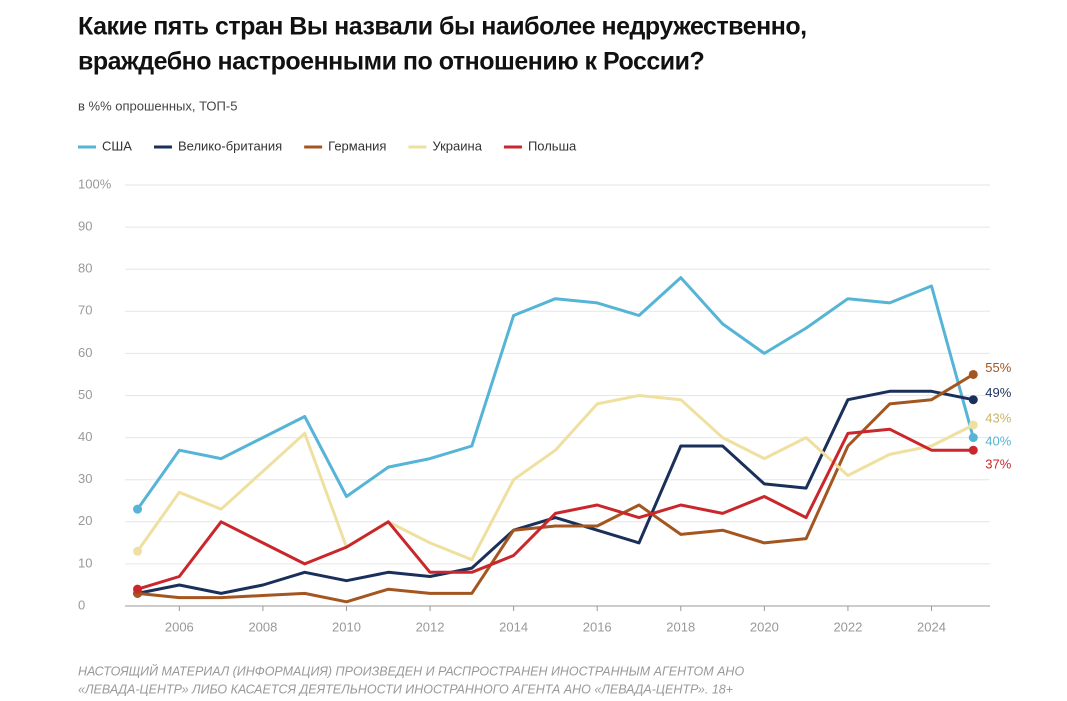 This screenshot has height=701, width=1067. What do you see at coordinates (998, 367) in the screenshot?
I see `value-label: 55%` at bounding box center [998, 367].